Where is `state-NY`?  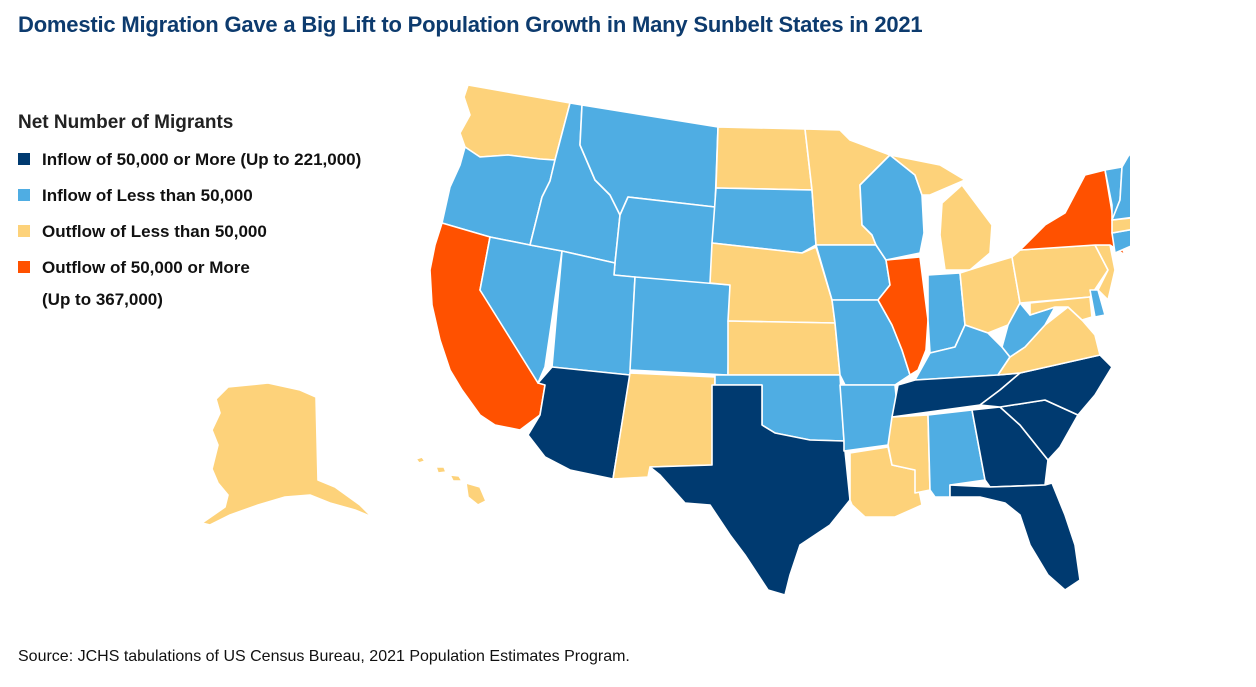 state-NY is located at coordinates (1072, 212).